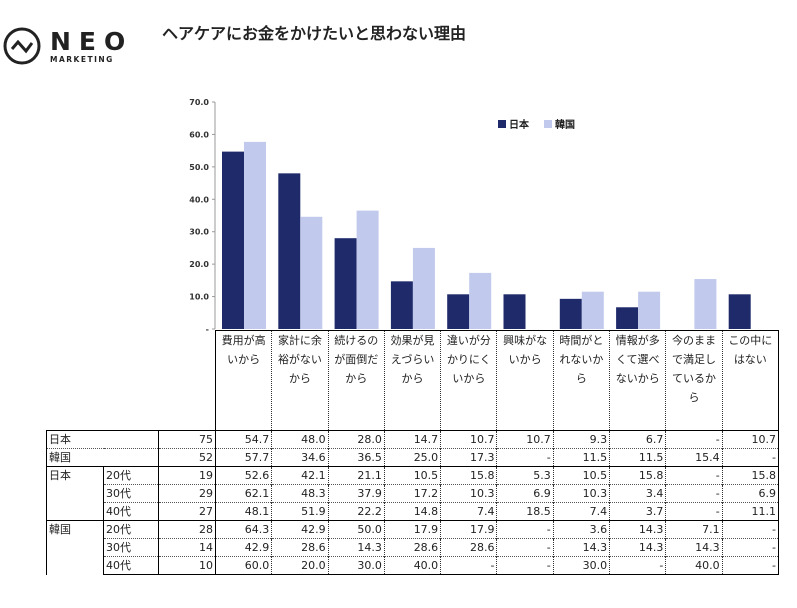  What do you see at coordinates (468, 493) in the screenshot?
I see `value-cell: 10.3` at bounding box center [468, 493].